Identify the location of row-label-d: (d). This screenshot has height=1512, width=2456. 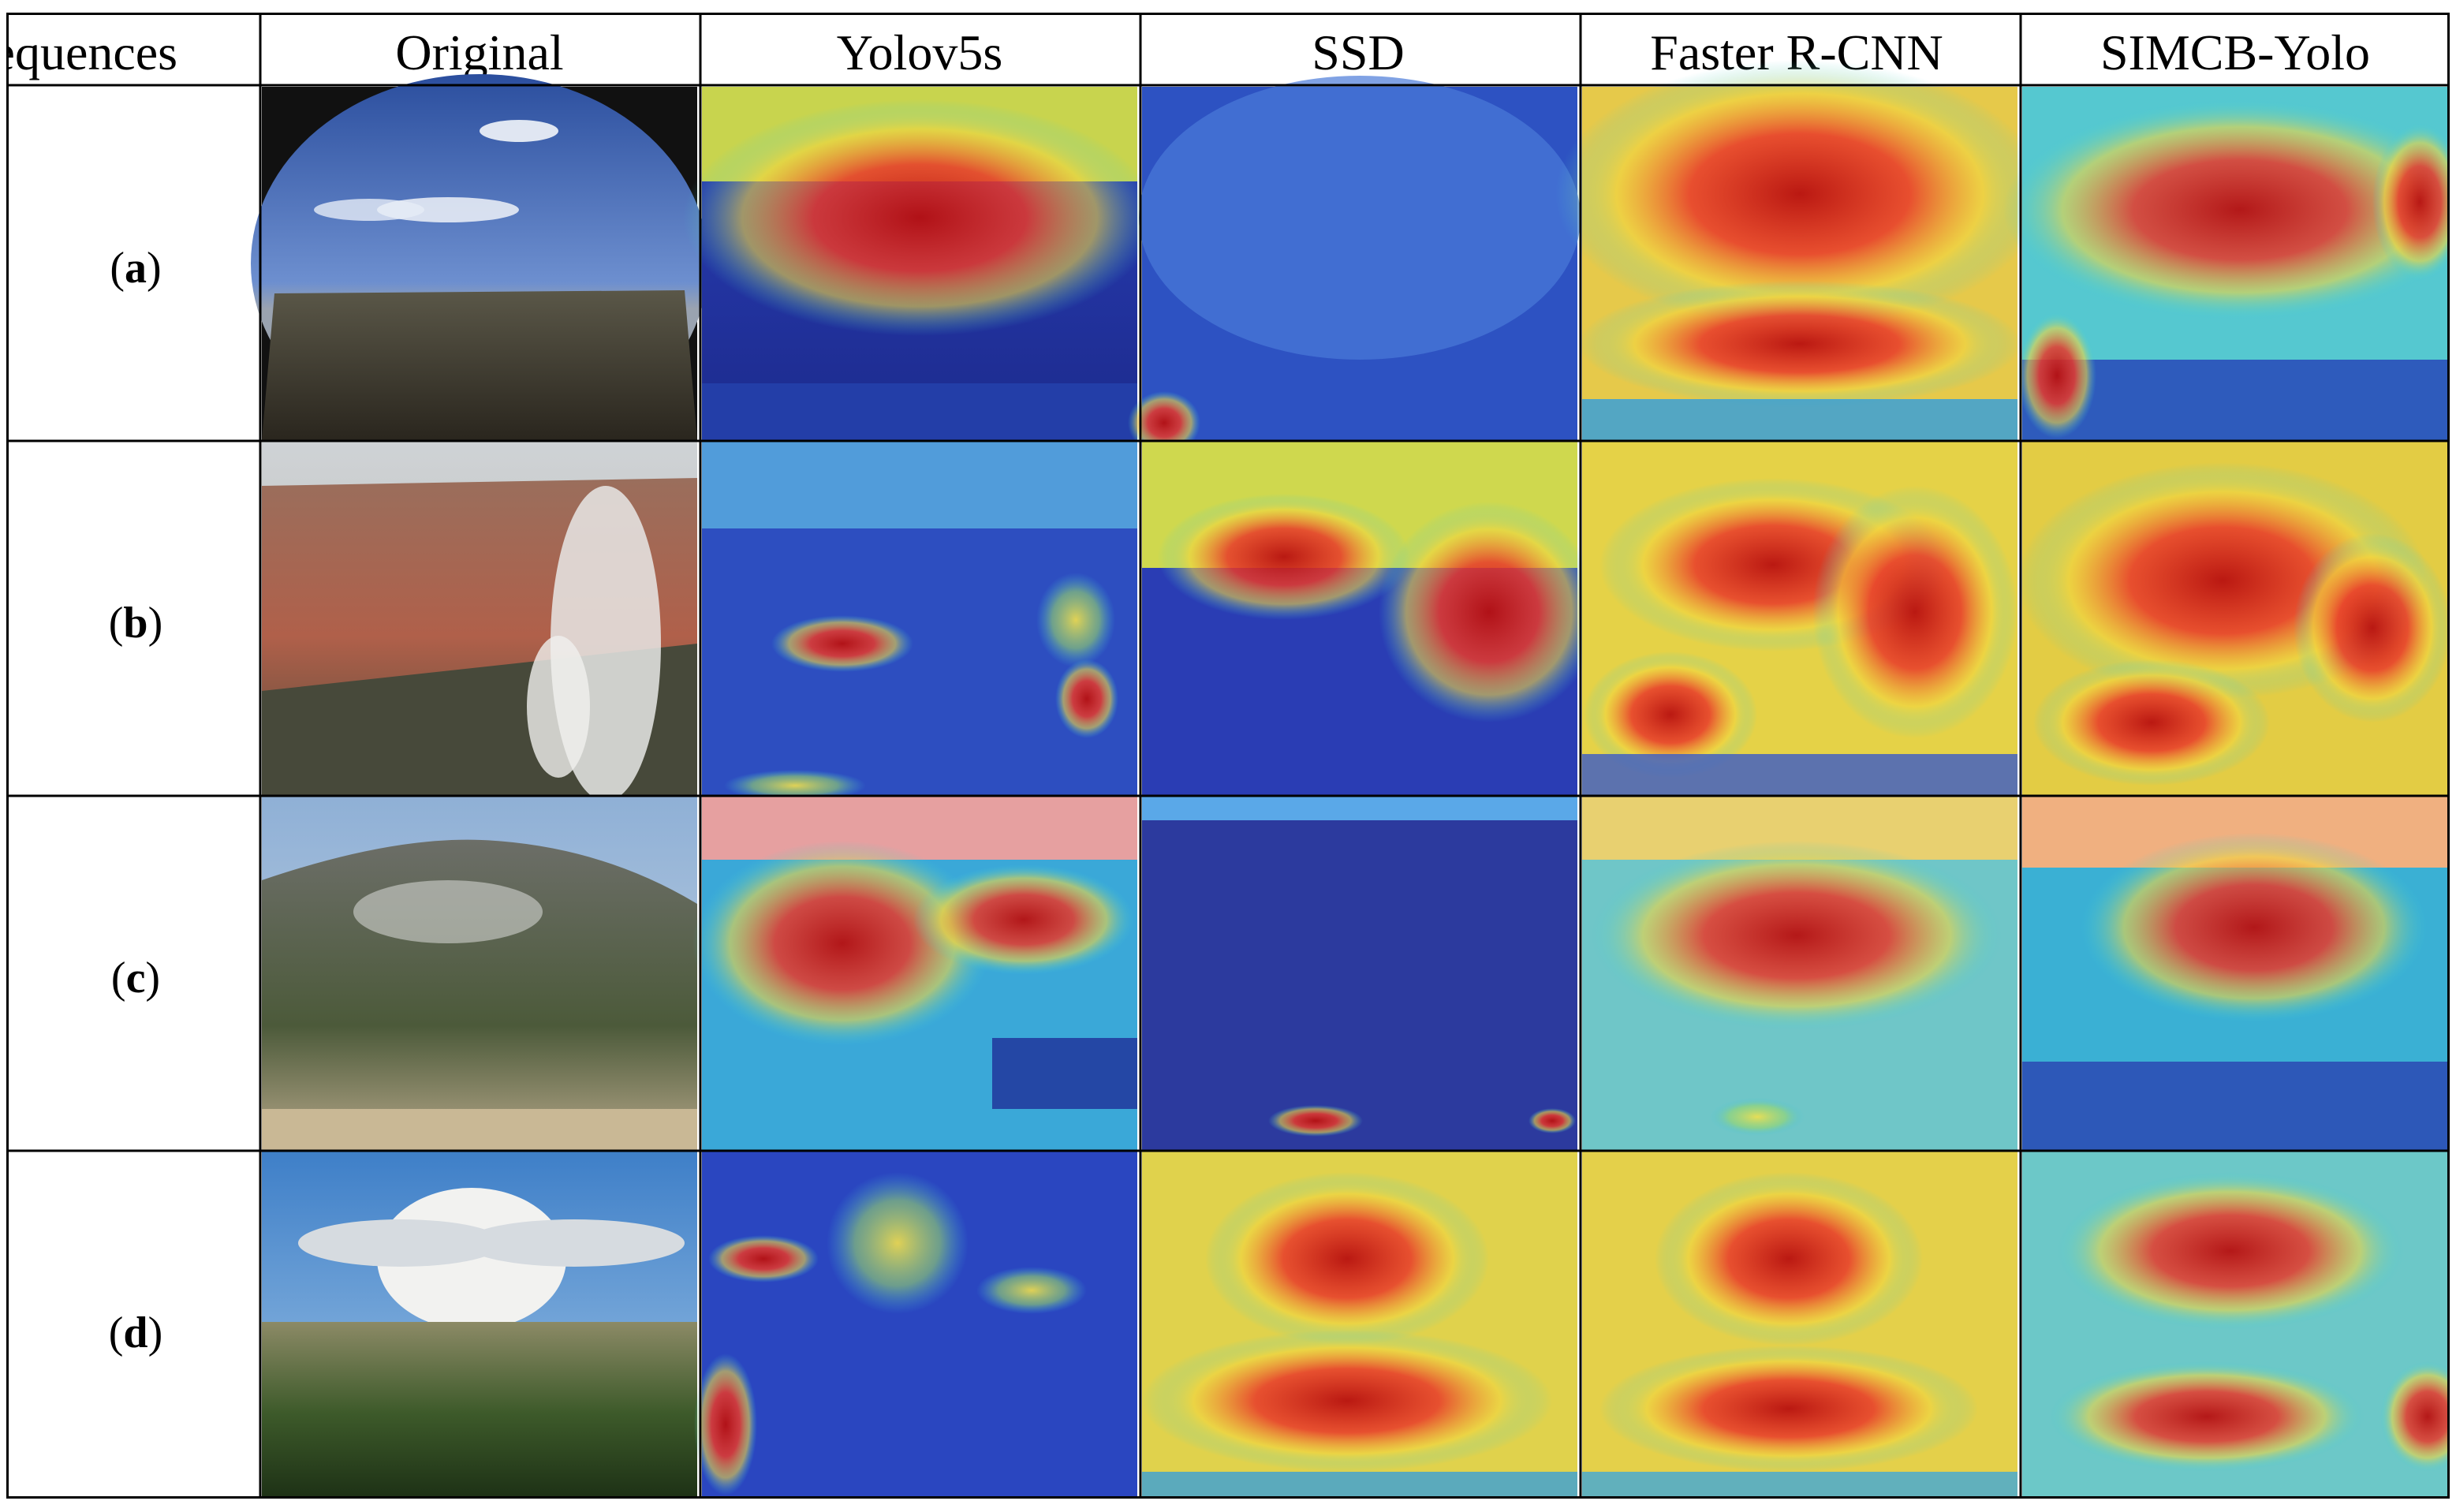
(135, 1333).